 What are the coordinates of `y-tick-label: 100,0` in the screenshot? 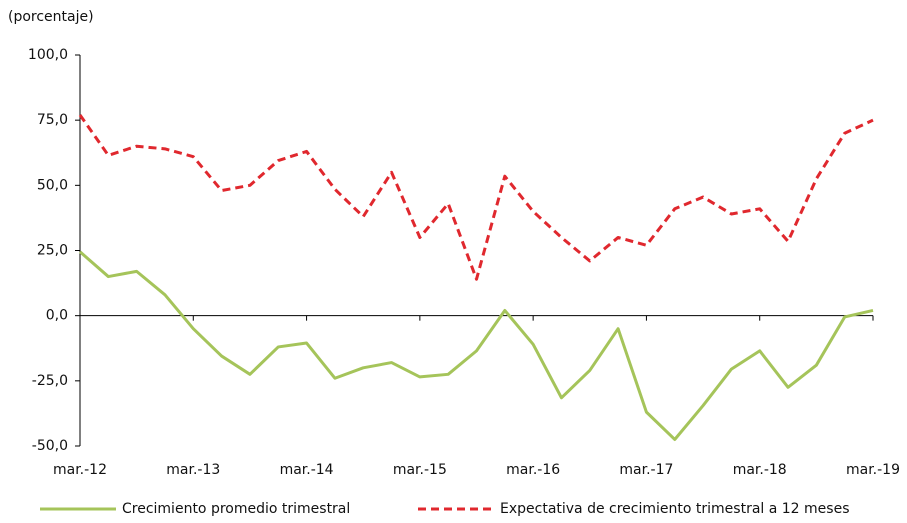 It's located at (48, 55).